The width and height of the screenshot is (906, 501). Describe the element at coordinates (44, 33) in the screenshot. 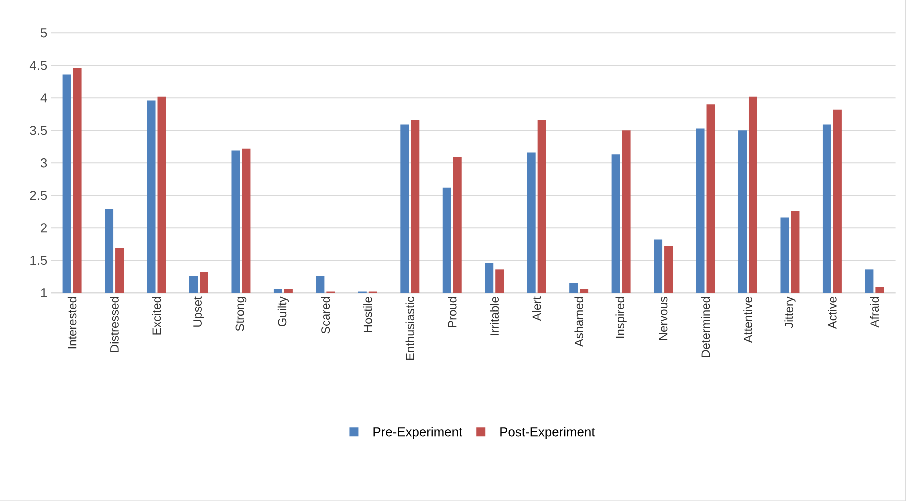

I see `y-tick-label: 5` at that location.